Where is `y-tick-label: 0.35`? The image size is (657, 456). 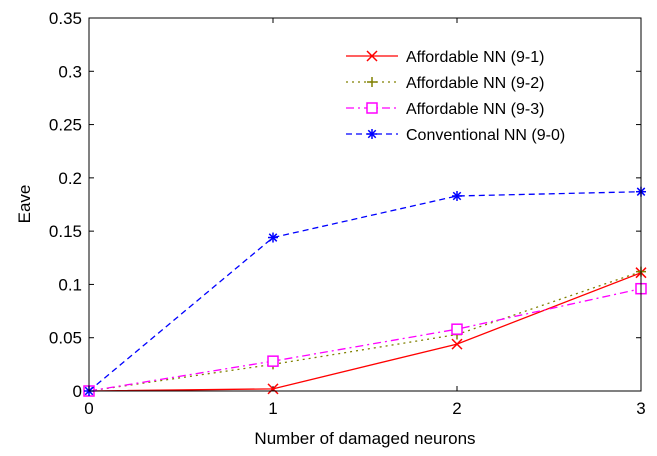 y-tick-label: 0.35 is located at coordinates (65, 18).